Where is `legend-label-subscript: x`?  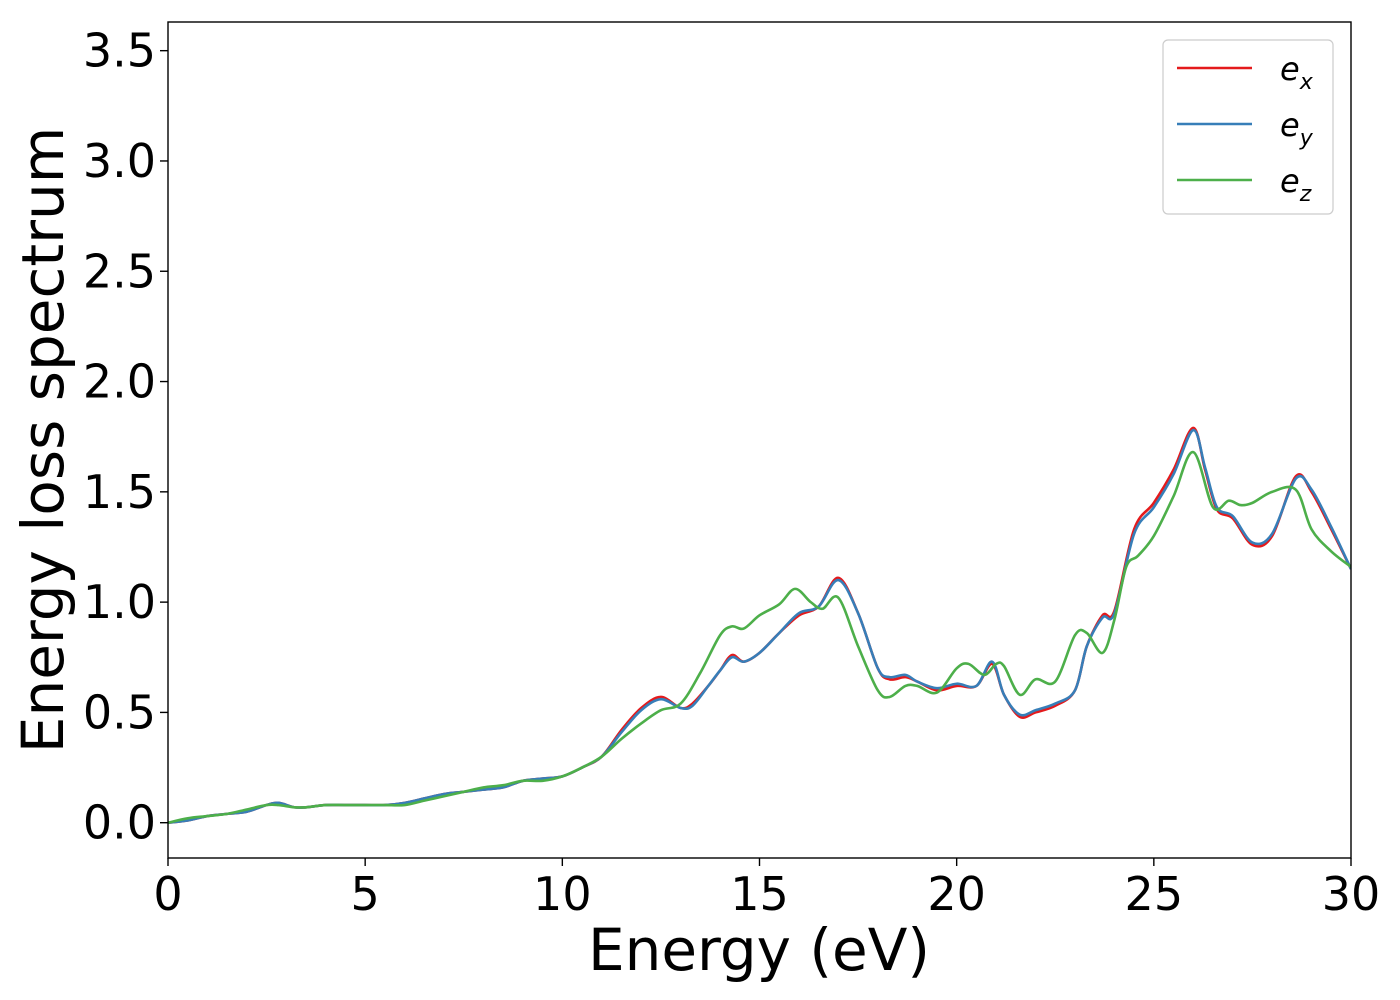
legend-label-subscript: x is located at coordinates (1306, 82).